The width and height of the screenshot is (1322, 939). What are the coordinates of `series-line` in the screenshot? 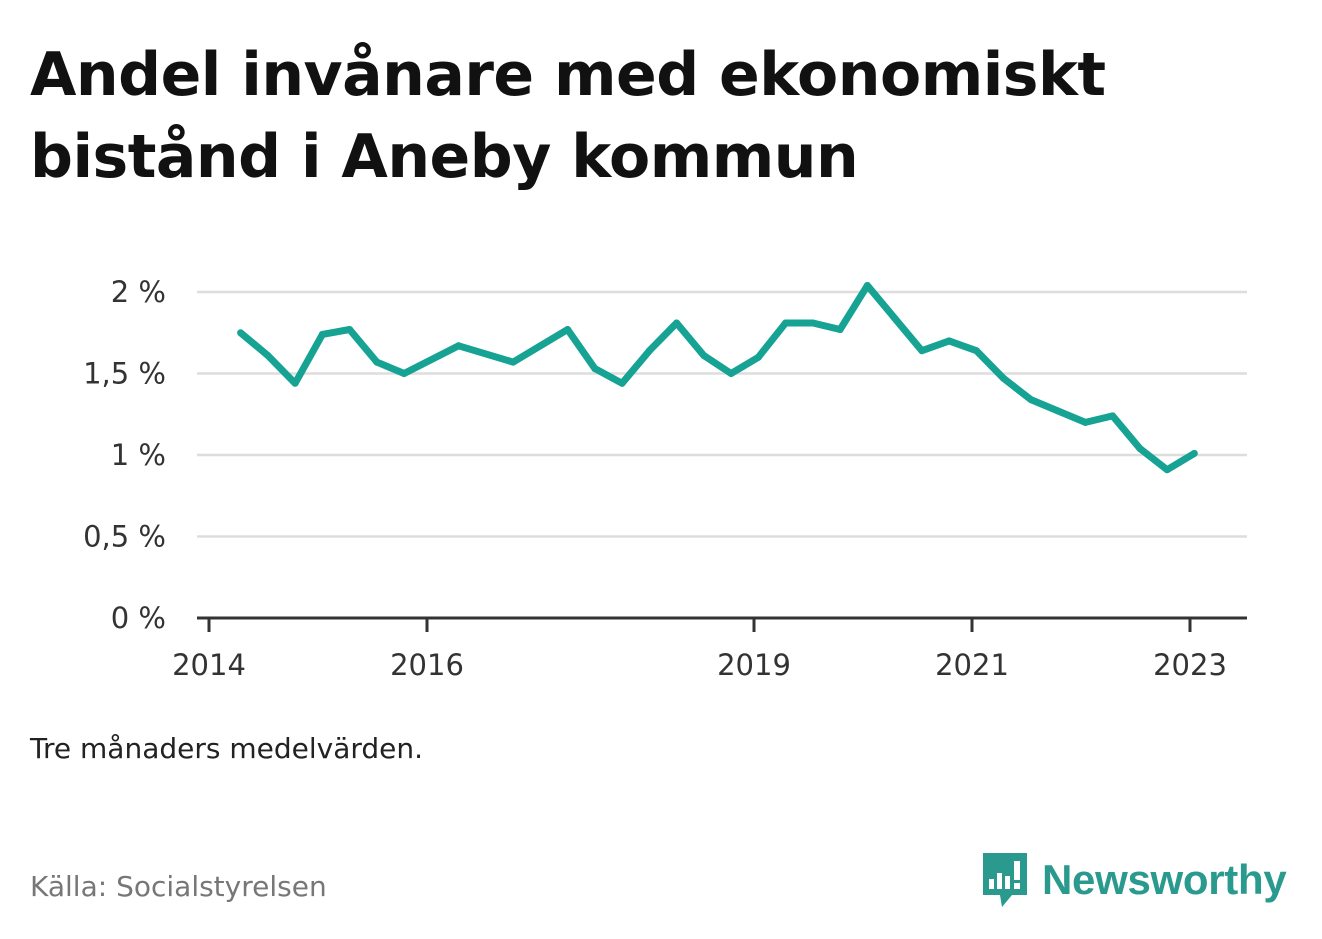 It's located at (717, 378).